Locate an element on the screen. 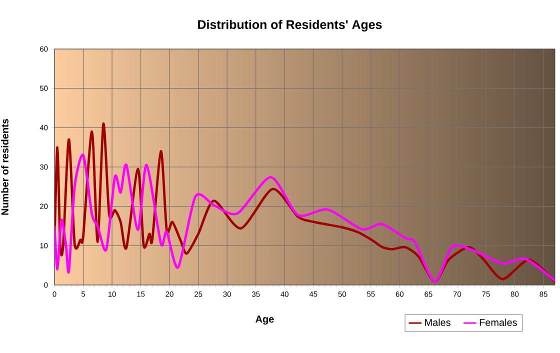  legend-label: Males is located at coordinates (437, 322).